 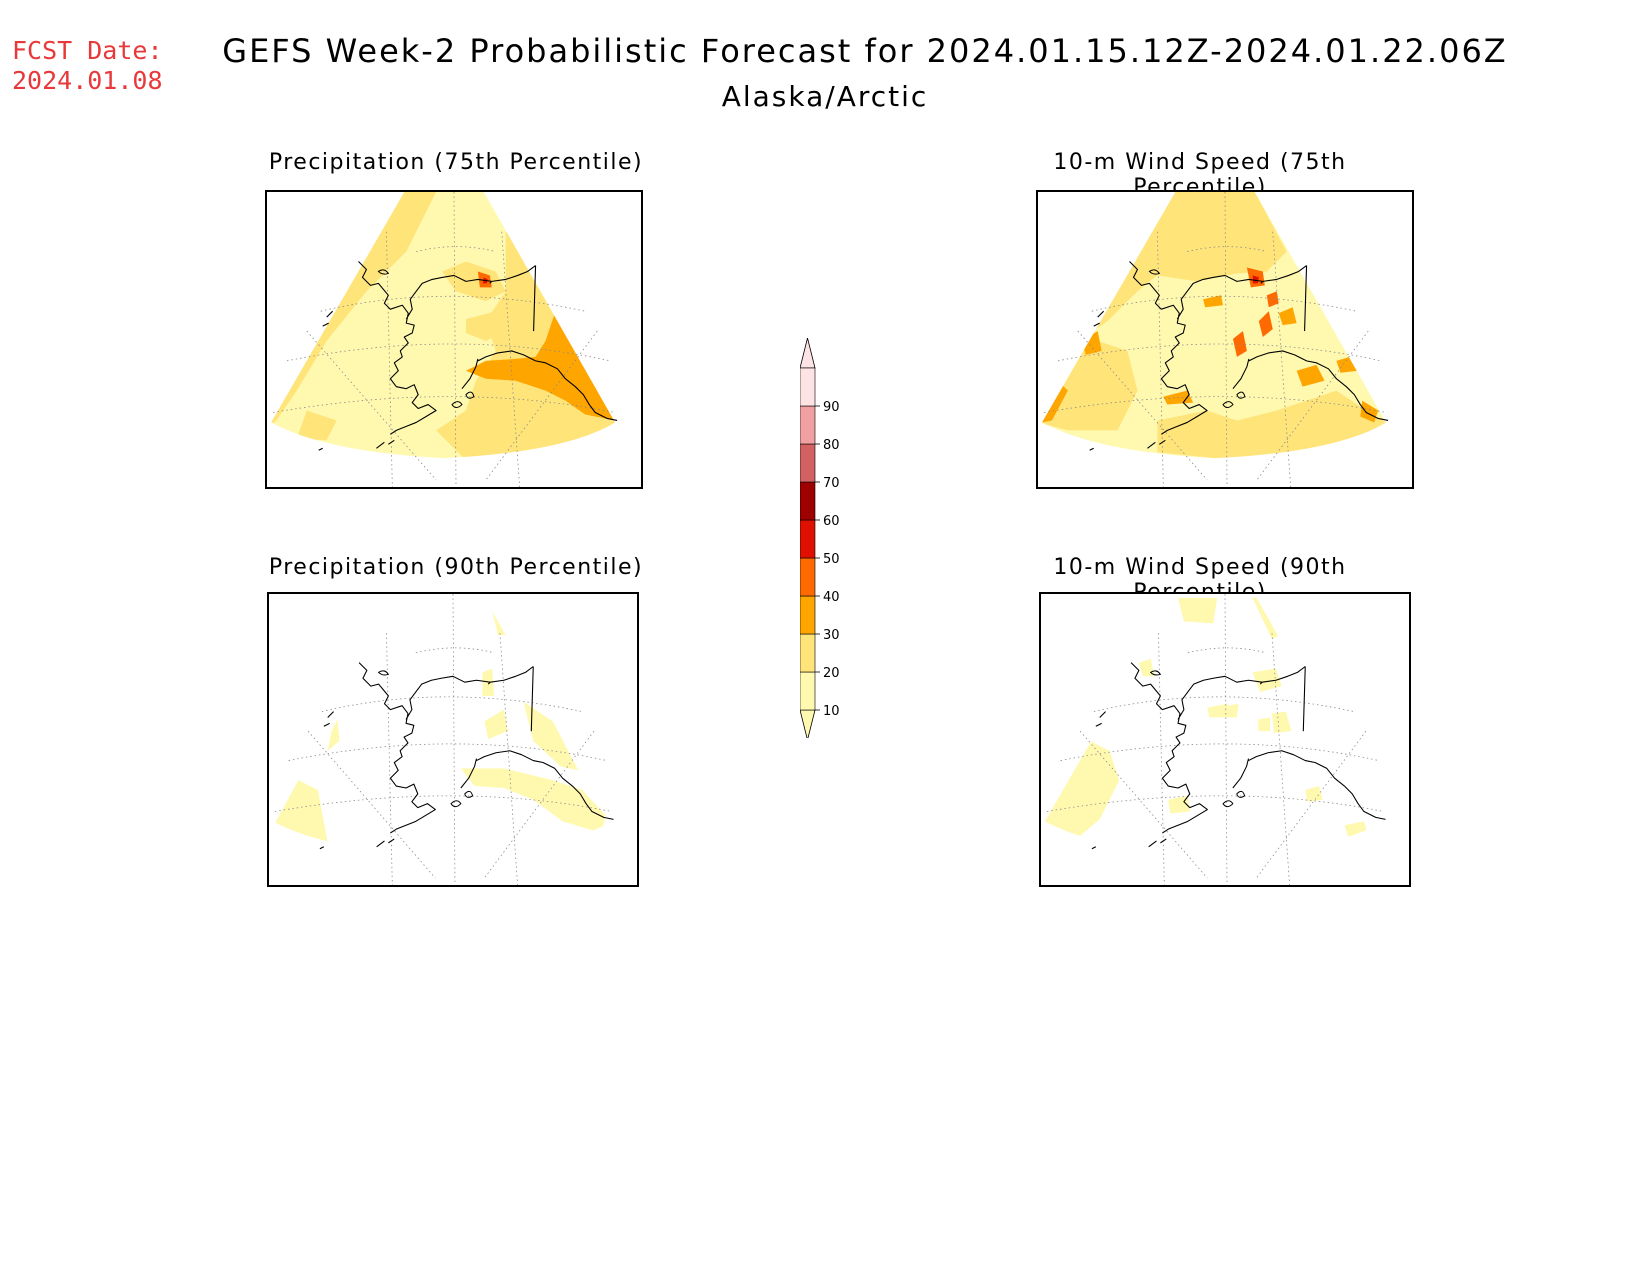 I want to click on wind75-sector-mask, so click(x=1225, y=339).